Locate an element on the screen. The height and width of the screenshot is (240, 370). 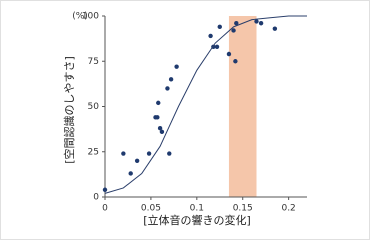
x-tick-label: 0 is located at coordinates (105, 209).